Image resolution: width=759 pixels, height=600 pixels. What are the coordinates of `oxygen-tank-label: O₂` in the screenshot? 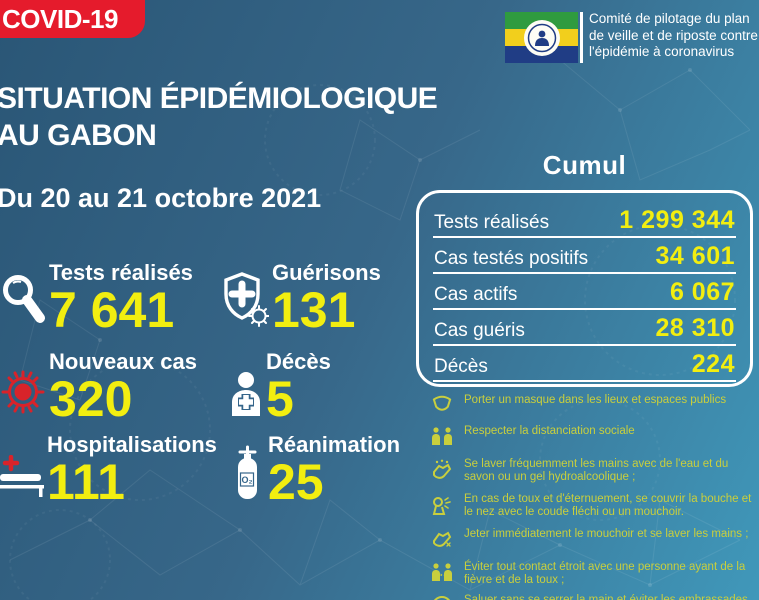 It's located at (247, 480).